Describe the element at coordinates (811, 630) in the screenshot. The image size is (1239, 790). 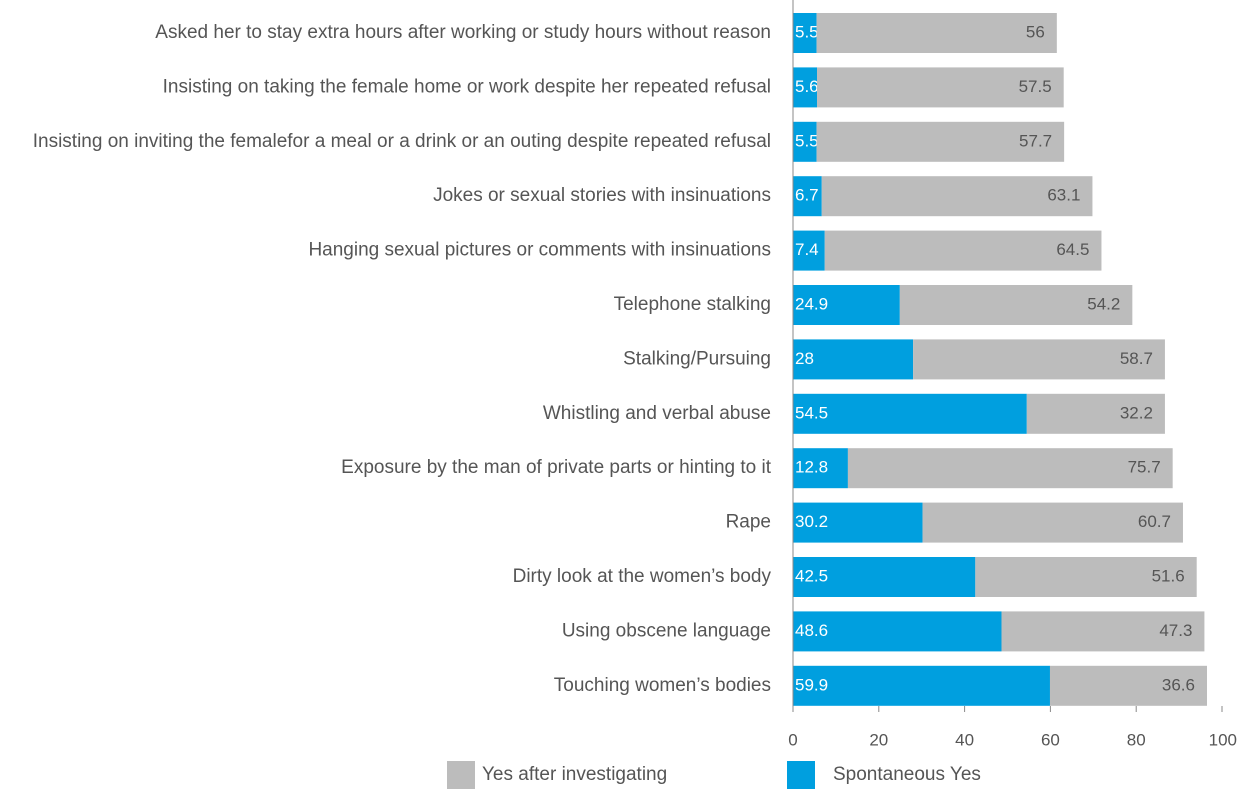
I see `value-label: 48.6` at that location.